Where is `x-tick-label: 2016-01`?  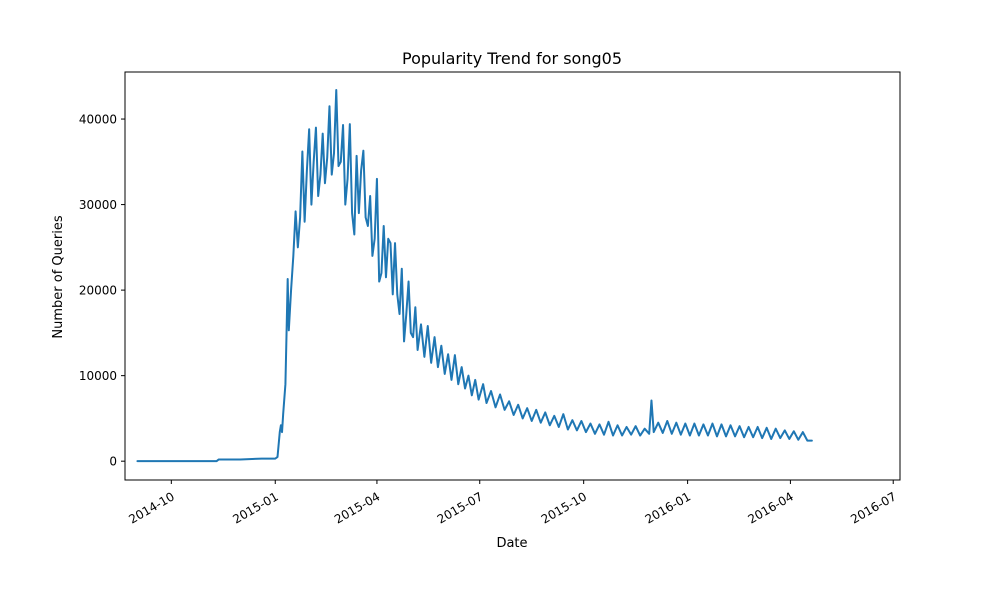 x-tick-label: 2016-01 is located at coordinates (668, 507).